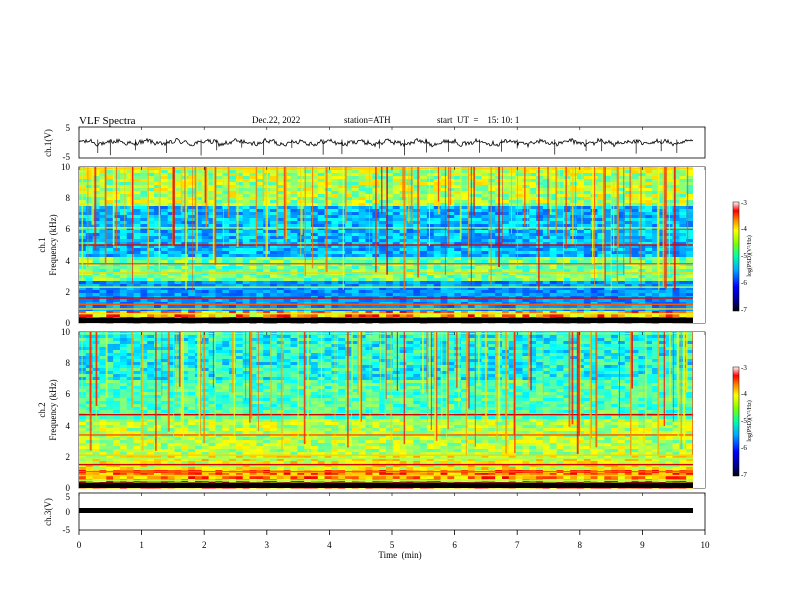 Image resolution: width=792 pixels, height=612 pixels. I want to click on ch1-cbar-tick-4: -4, so click(744, 229).